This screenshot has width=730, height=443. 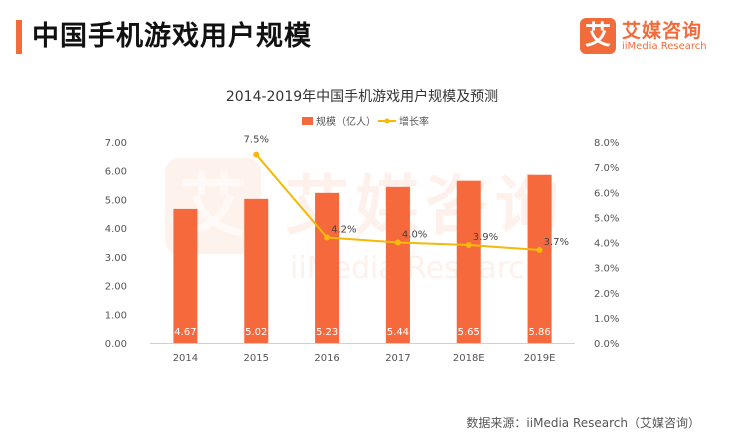 I want to click on x-tick-label: 2017, so click(x=397, y=358).